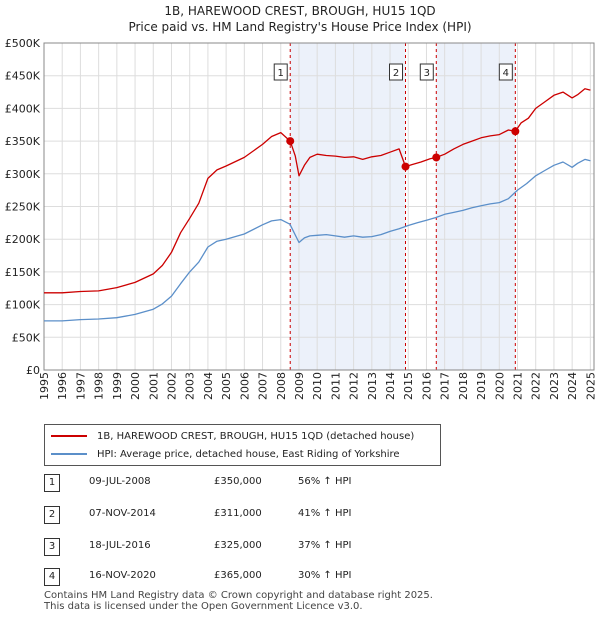 This screenshot has height=620, width=600. I want to click on x-tick-label: 2006, so click(244, 386).